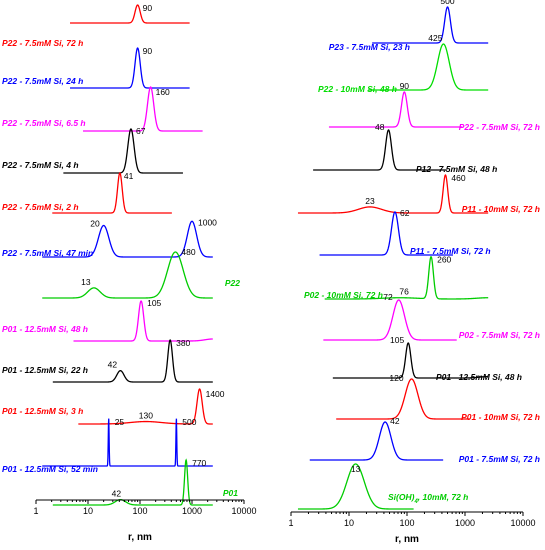  I want to click on curve-label: P01, so click(230, 493).